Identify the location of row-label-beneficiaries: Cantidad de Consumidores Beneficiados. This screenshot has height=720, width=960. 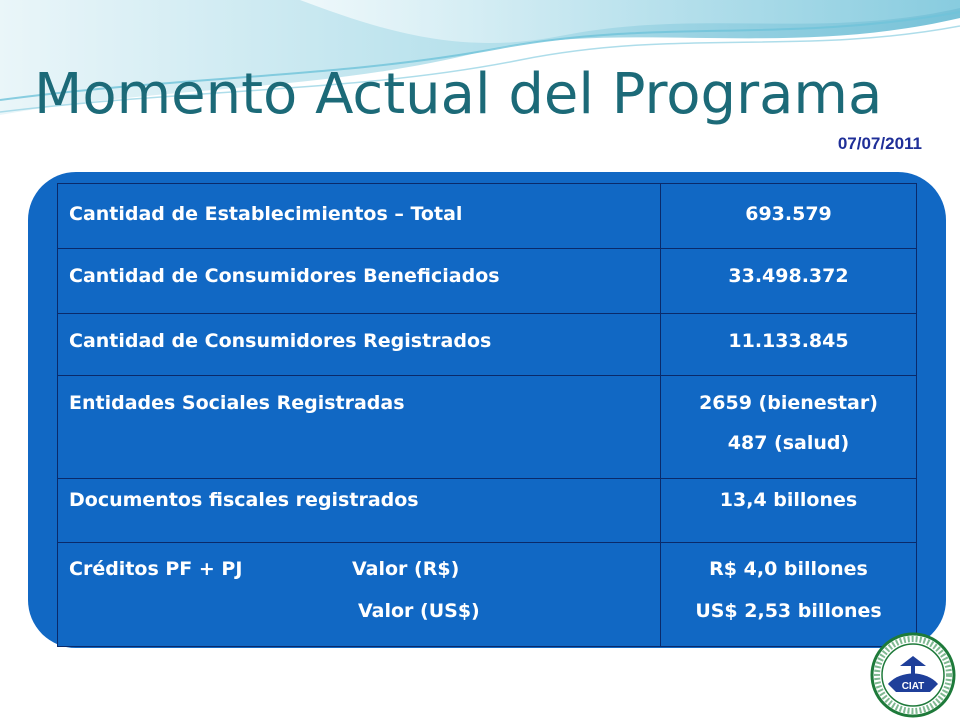
(359, 281).